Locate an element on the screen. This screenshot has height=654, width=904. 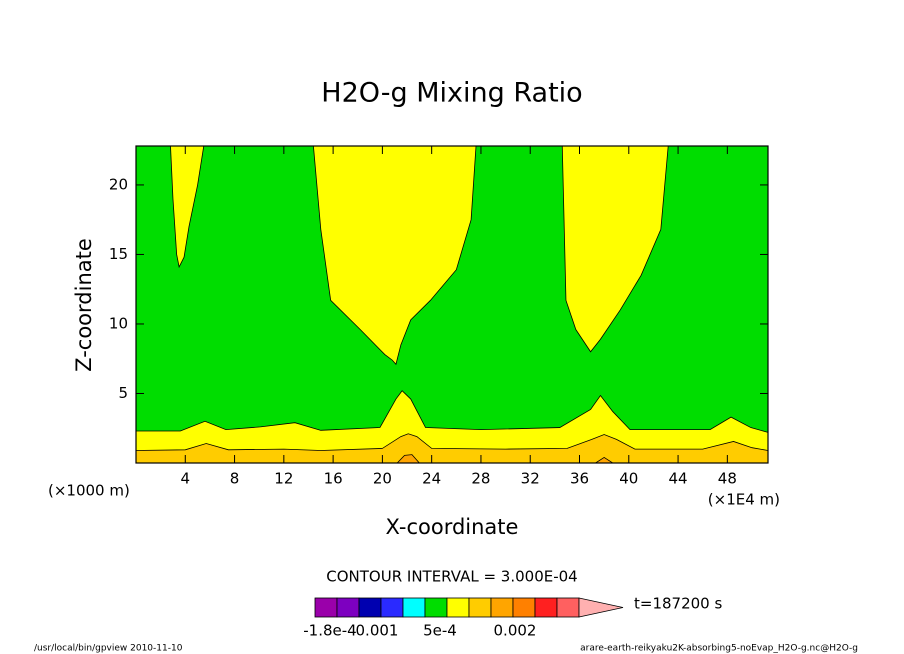
colorbar-label: 0.002 is located at coordinates (515, 631).